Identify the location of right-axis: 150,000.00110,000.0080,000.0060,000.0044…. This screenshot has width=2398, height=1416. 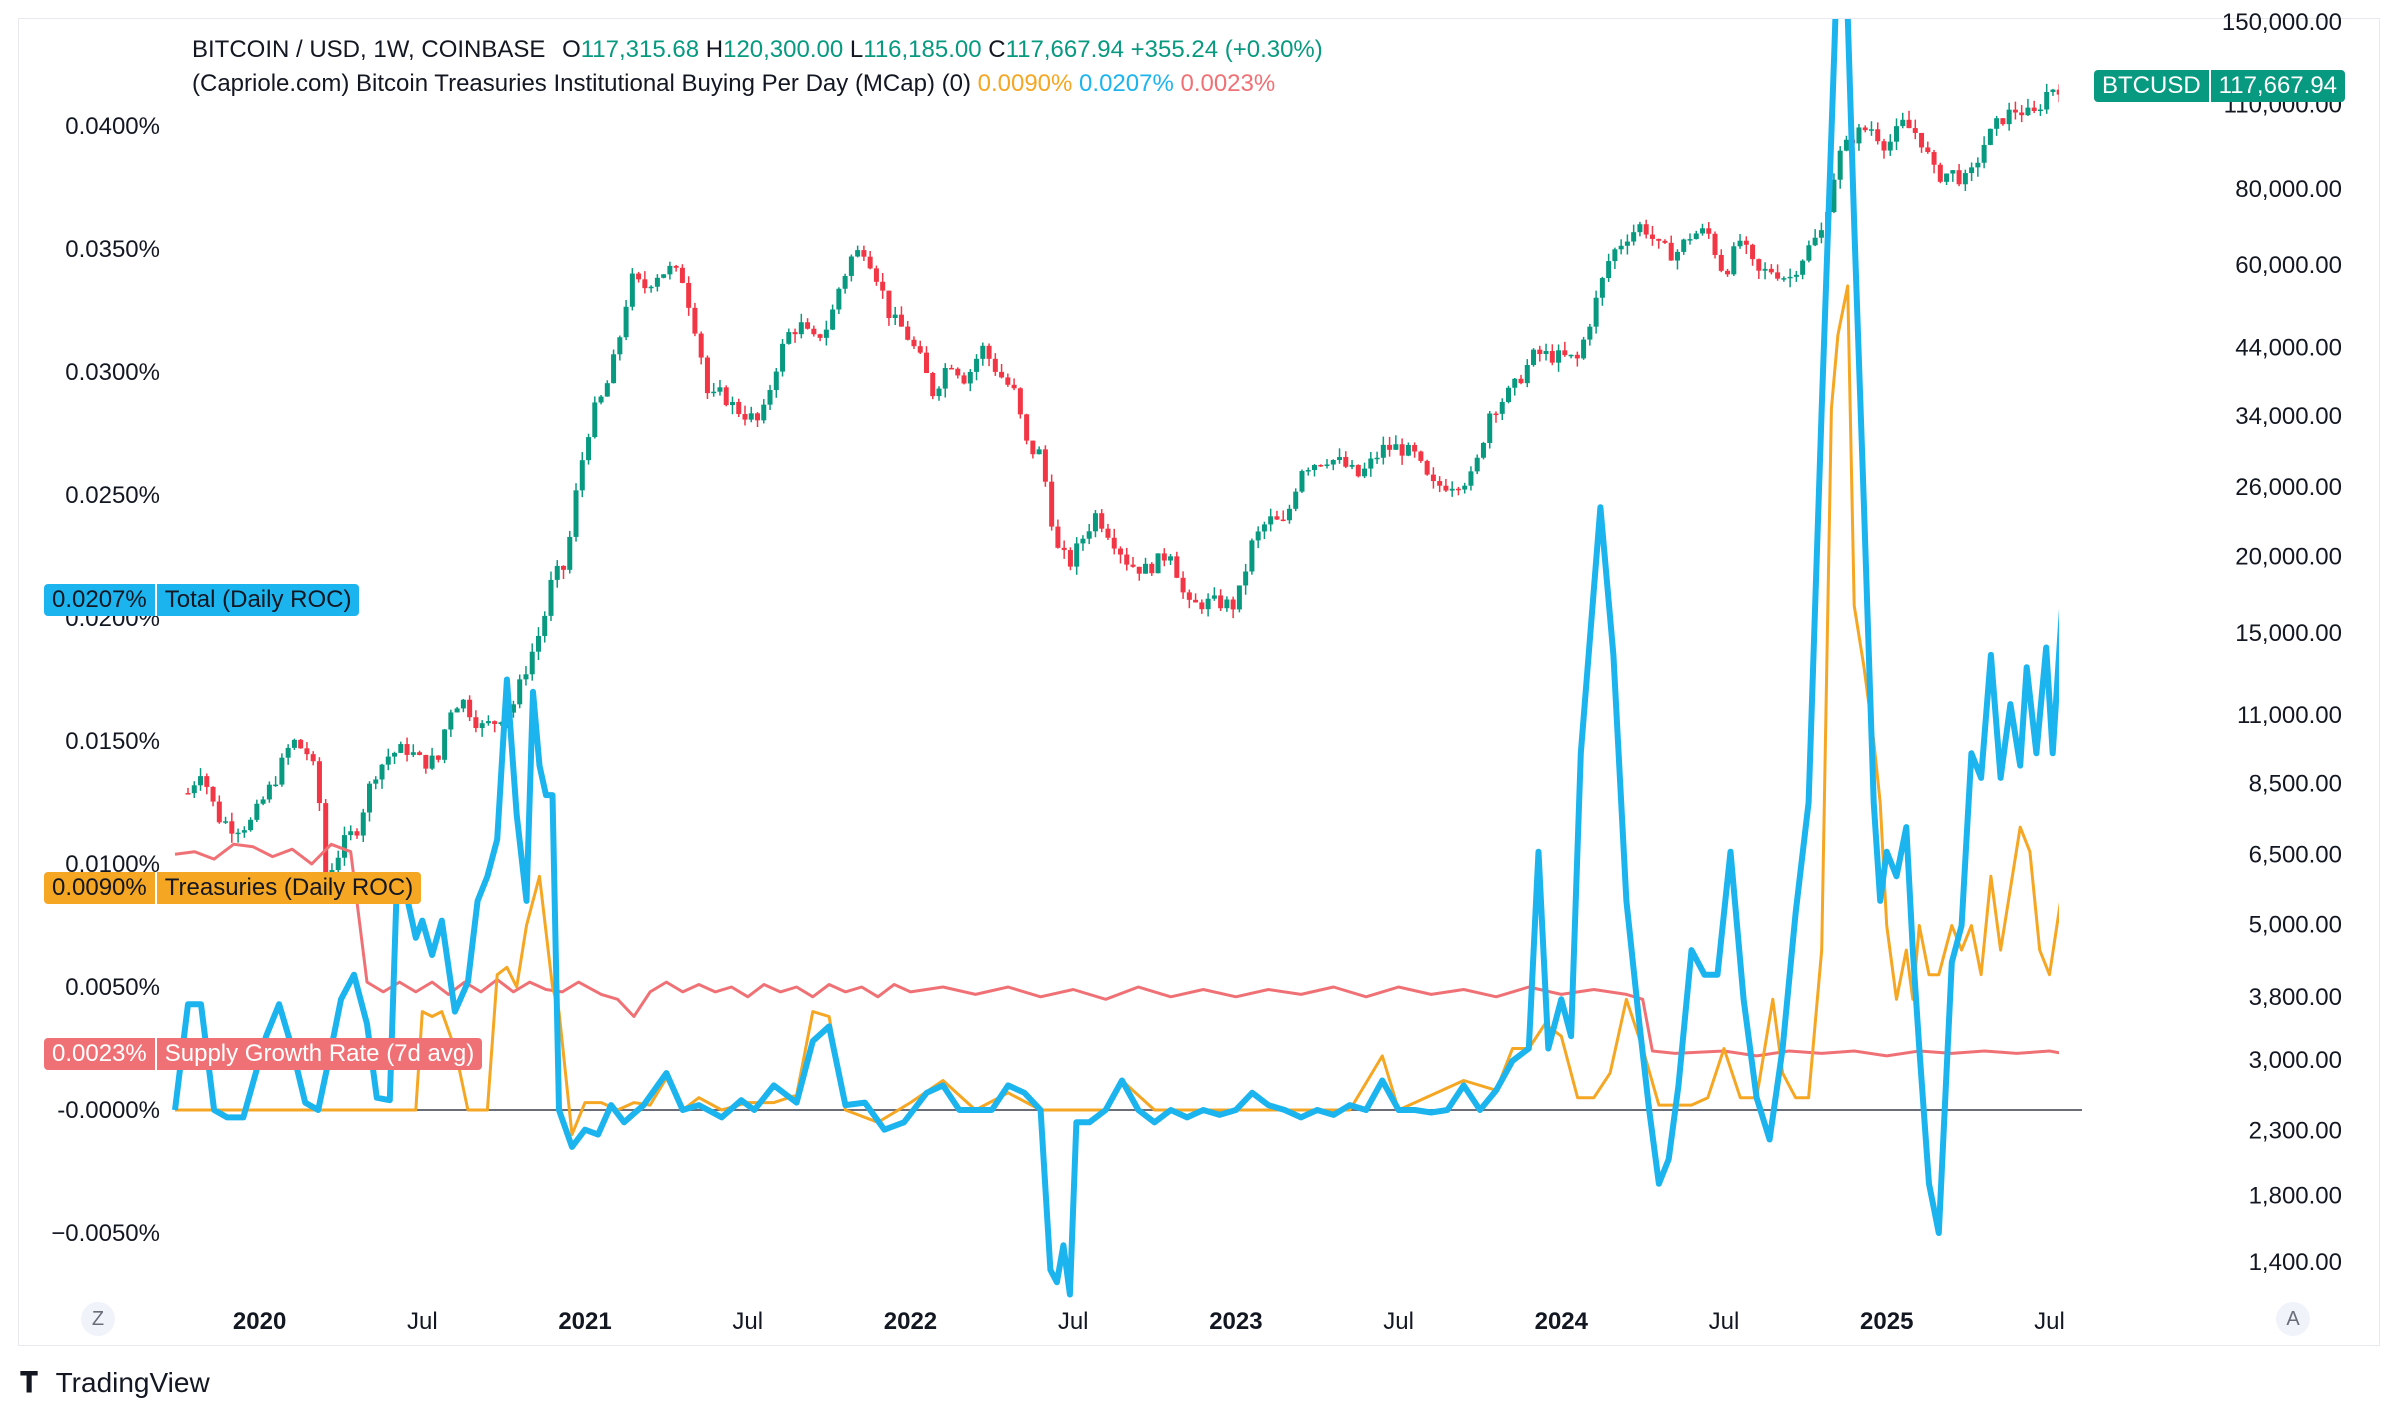
(2282, 642).